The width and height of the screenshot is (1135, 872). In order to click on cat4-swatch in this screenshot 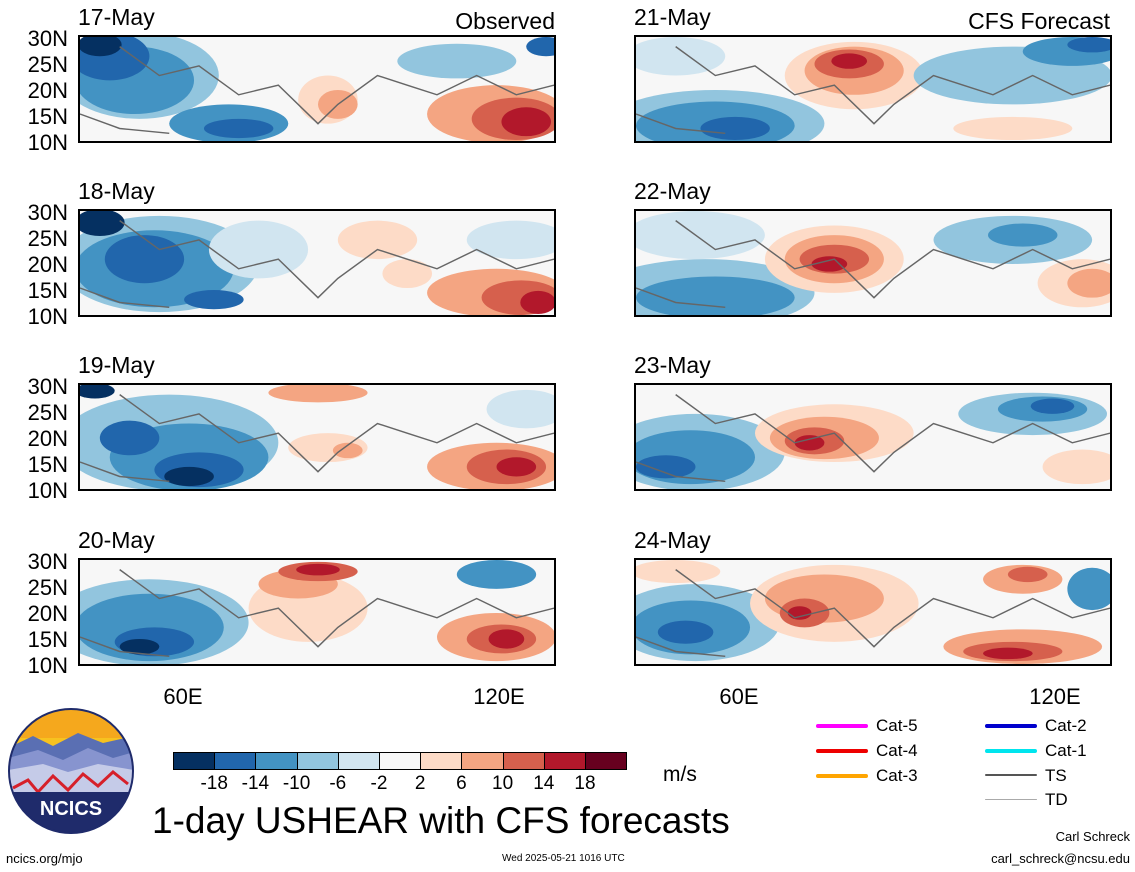, I will do `click(842, 751)`.